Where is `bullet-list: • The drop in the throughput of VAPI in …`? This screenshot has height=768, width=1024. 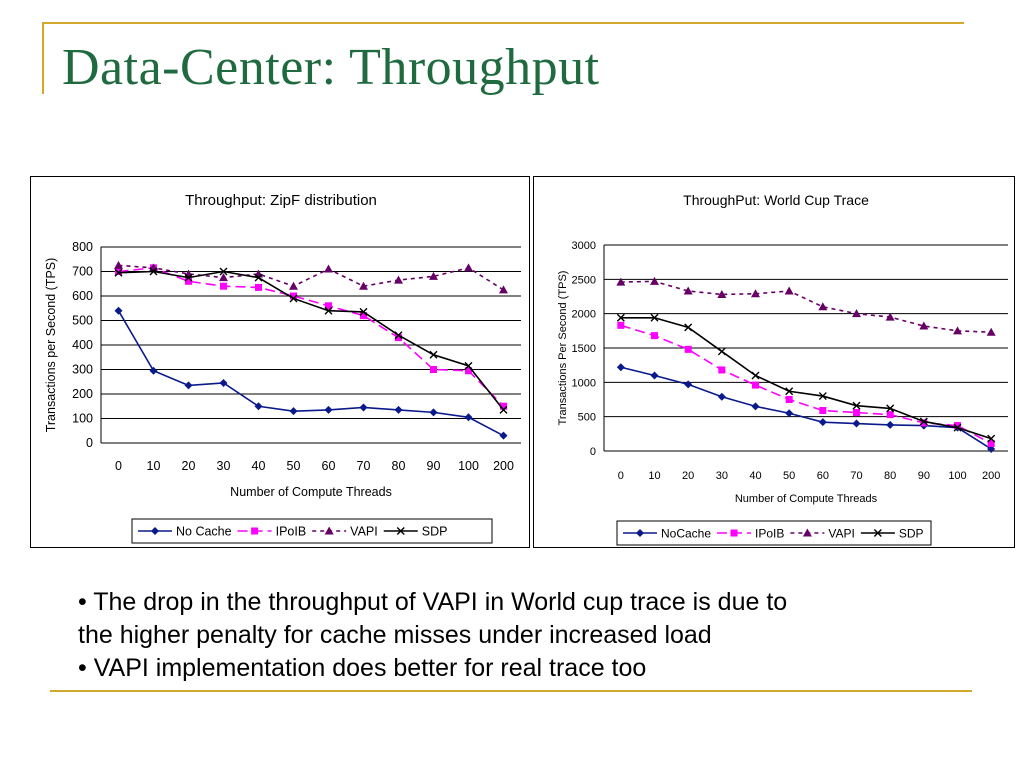
bullet-list: • The drop in the throughput of VAPI in … is located at coordinates (518, 635).